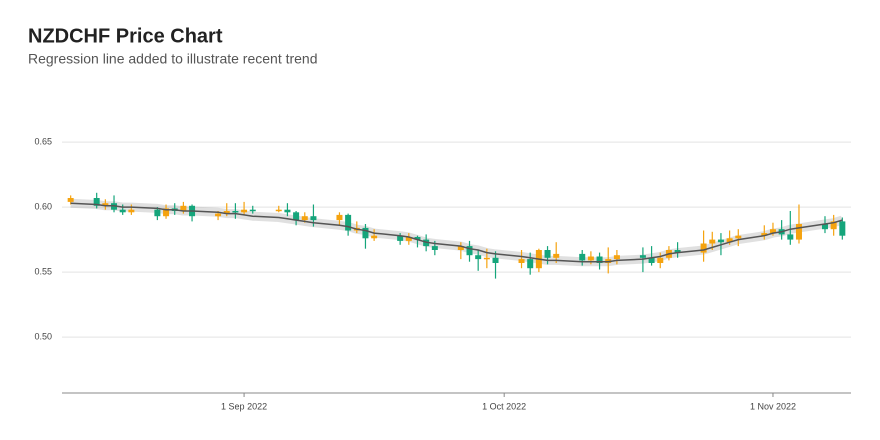 The height and width of the screenshot is (440, 880). Describe the element at coordinates (43, 271) in the screenshot. I see `y-tick-label: 0.55` at that location.